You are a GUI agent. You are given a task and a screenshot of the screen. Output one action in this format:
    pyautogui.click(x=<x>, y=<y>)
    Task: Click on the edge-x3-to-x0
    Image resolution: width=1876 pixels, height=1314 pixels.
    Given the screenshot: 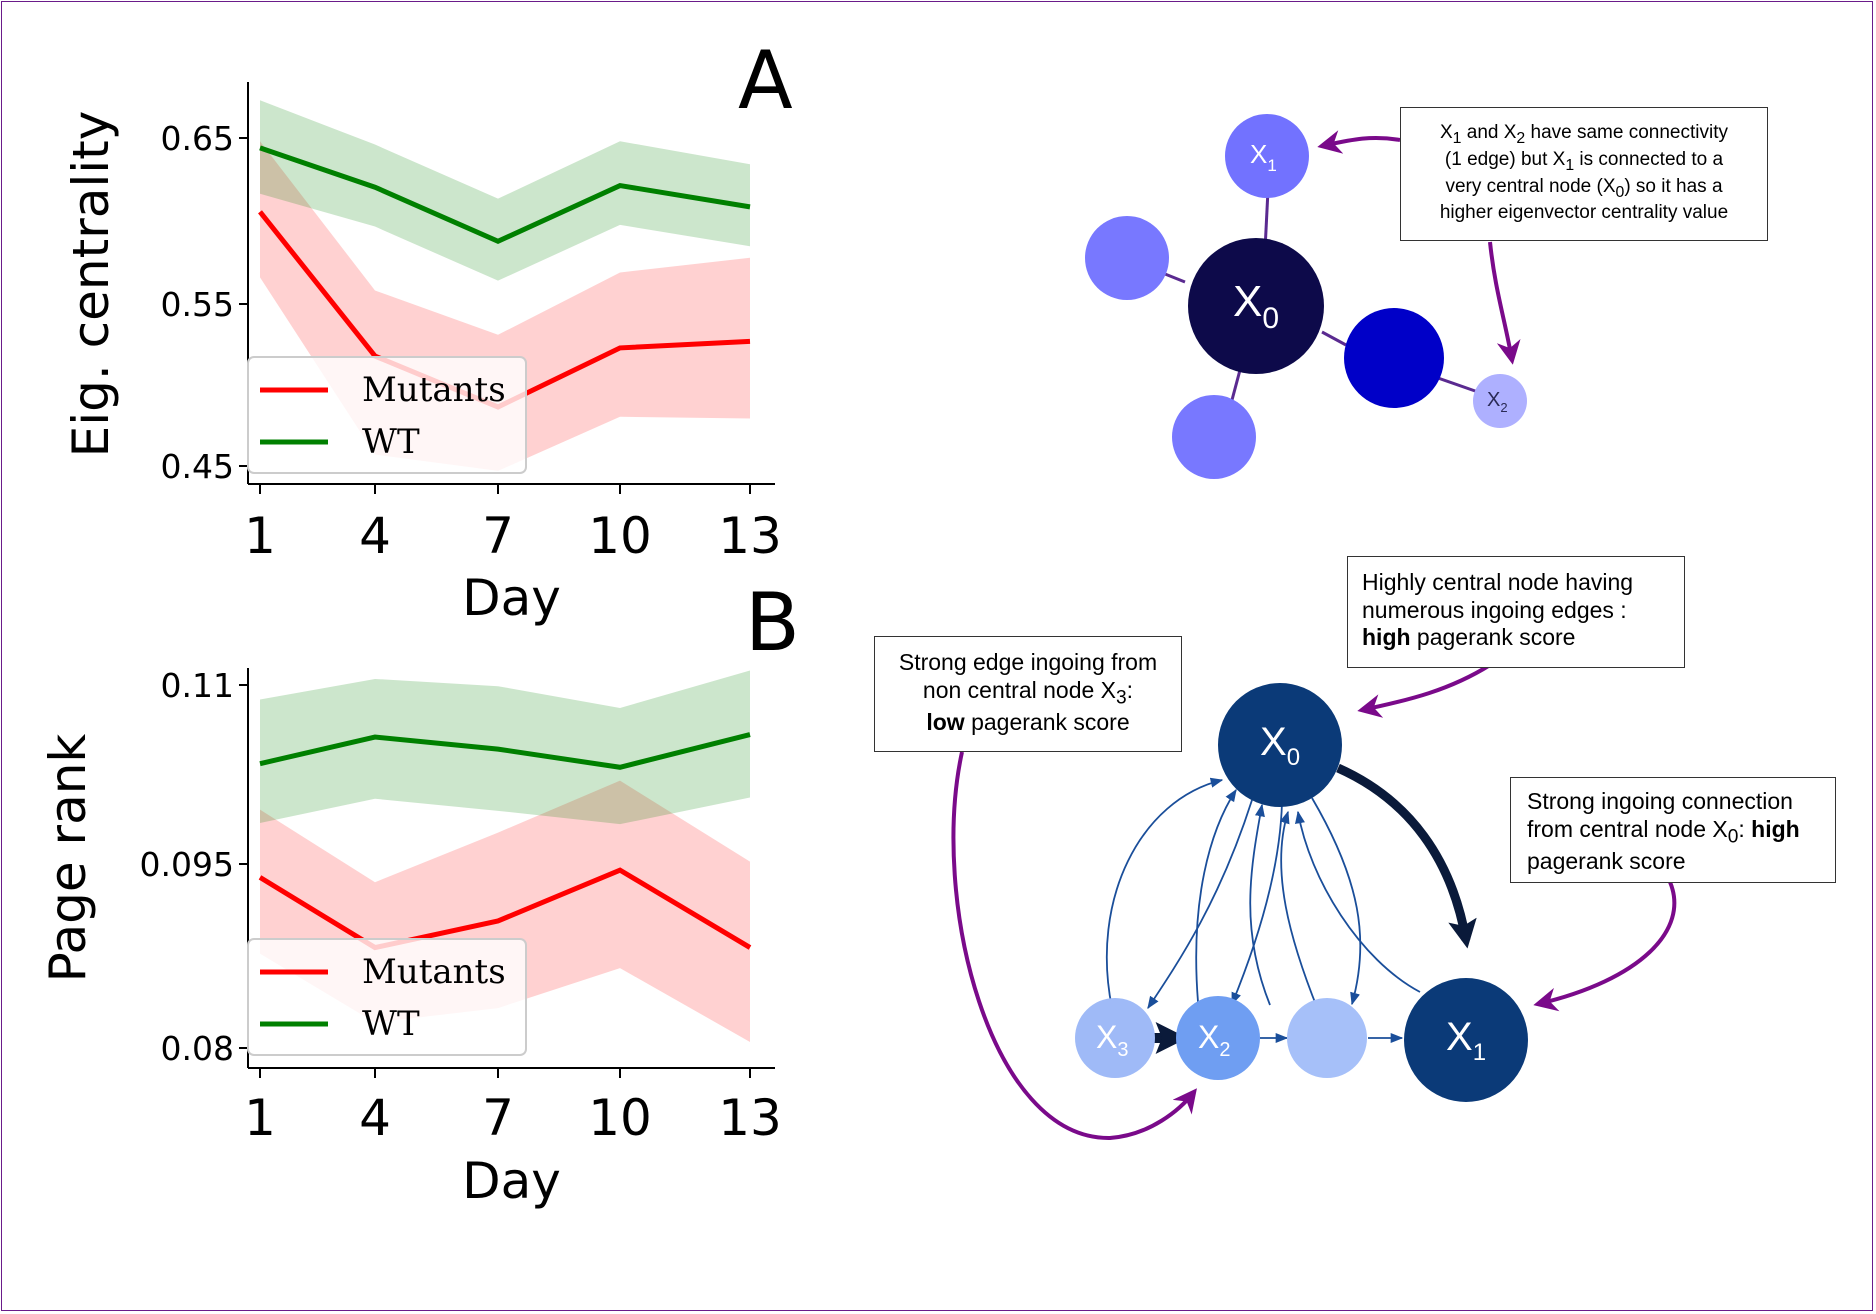 What is the action you would take?
    pyautogui.click(x=1164, y=893)
    